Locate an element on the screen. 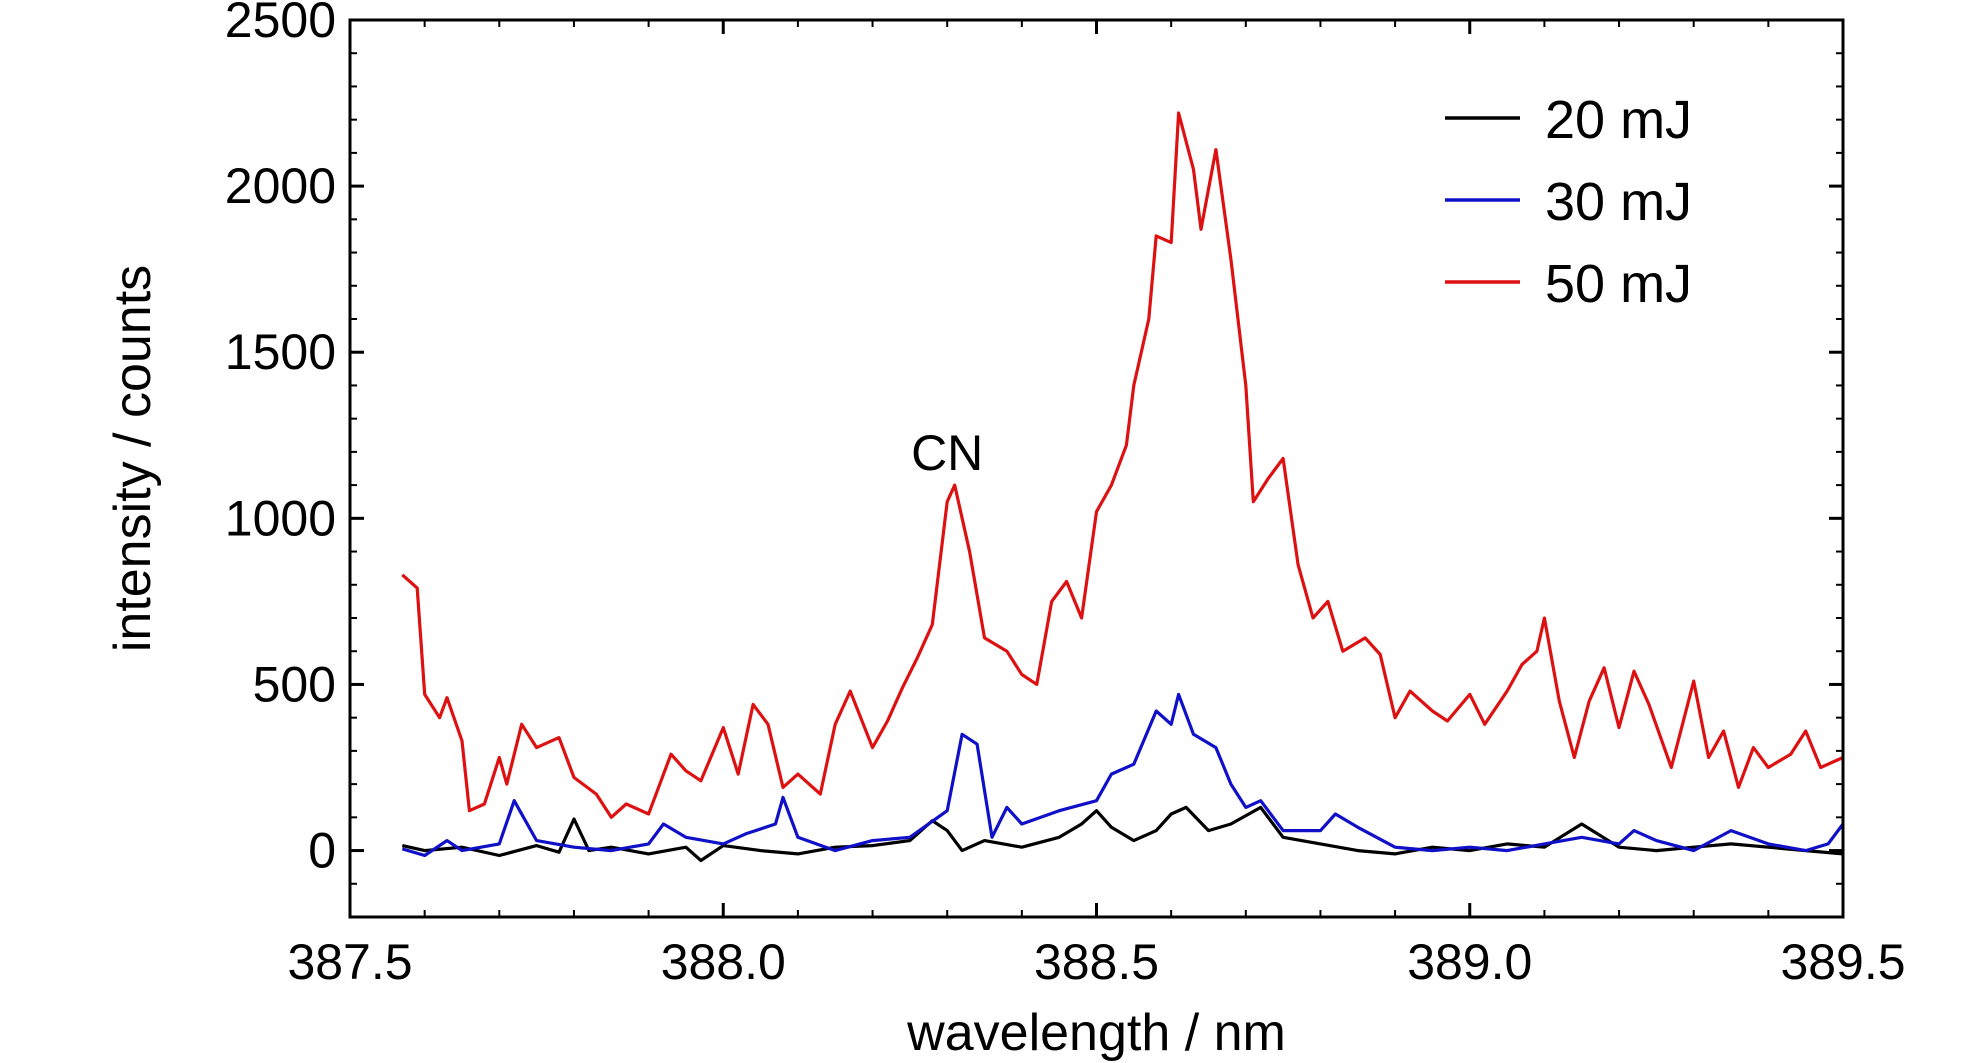 The width and height of the screenshot is (1984, 1063). y-tick-label: 1000 is located at coordinates (280, 518).